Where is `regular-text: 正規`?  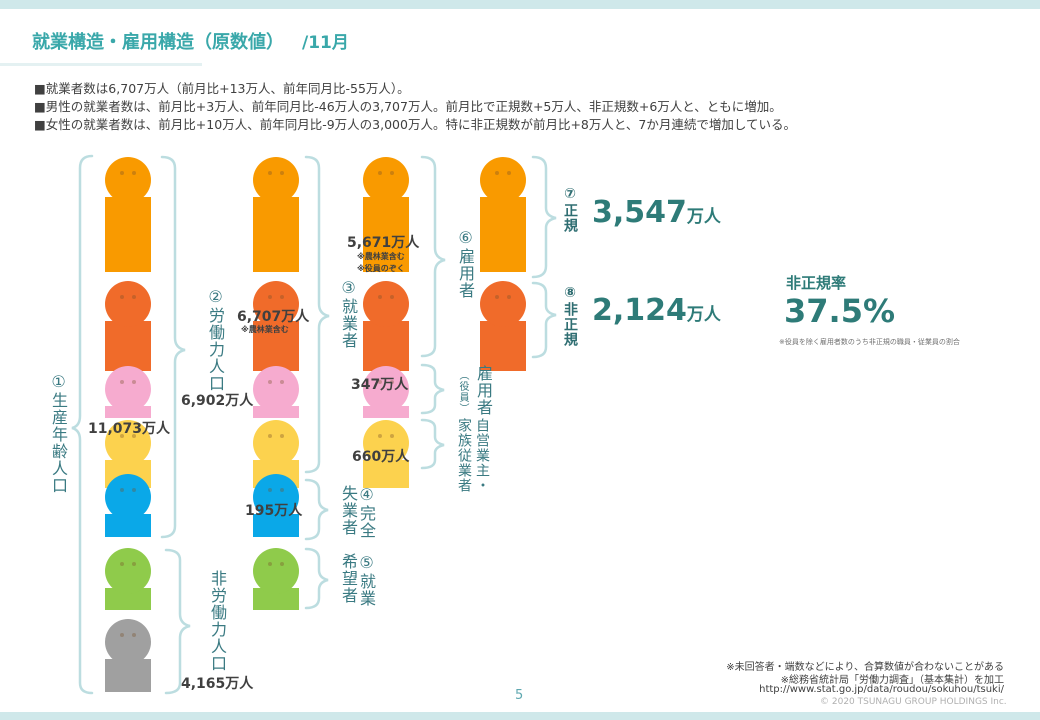
regular-text: 正規 is located at coordinates (570, 218).